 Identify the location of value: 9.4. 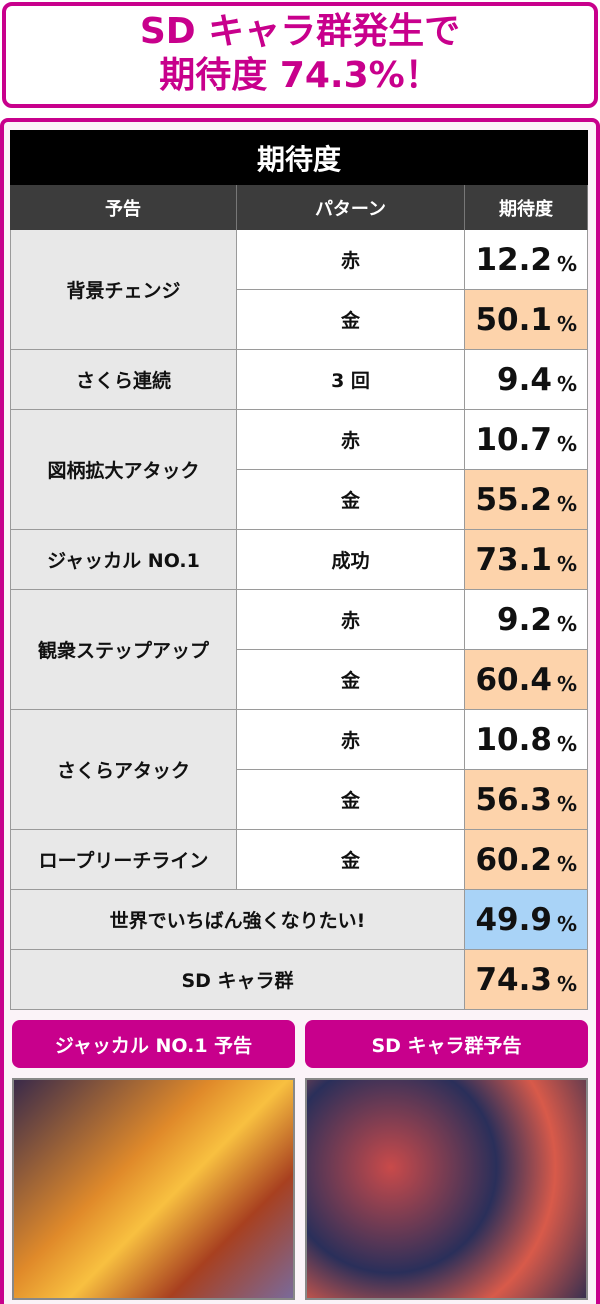
(524, 379).